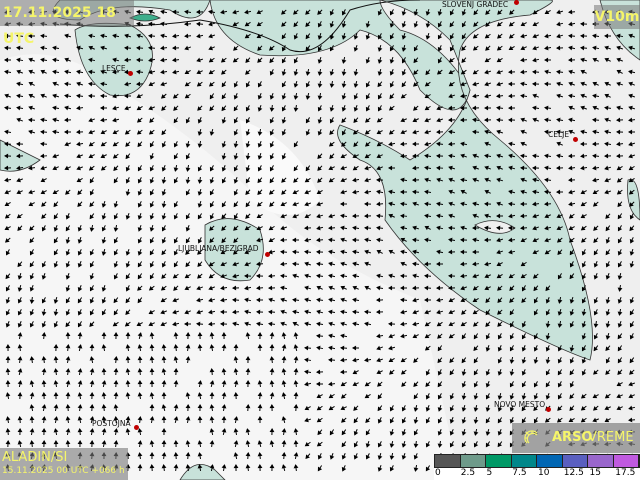 The image size is (640, 480). What do you see at coordinates (475, 4) in the screenshot?
I see `city-label: SLOVENJ GRADEC` at bounding box center [475, 4].